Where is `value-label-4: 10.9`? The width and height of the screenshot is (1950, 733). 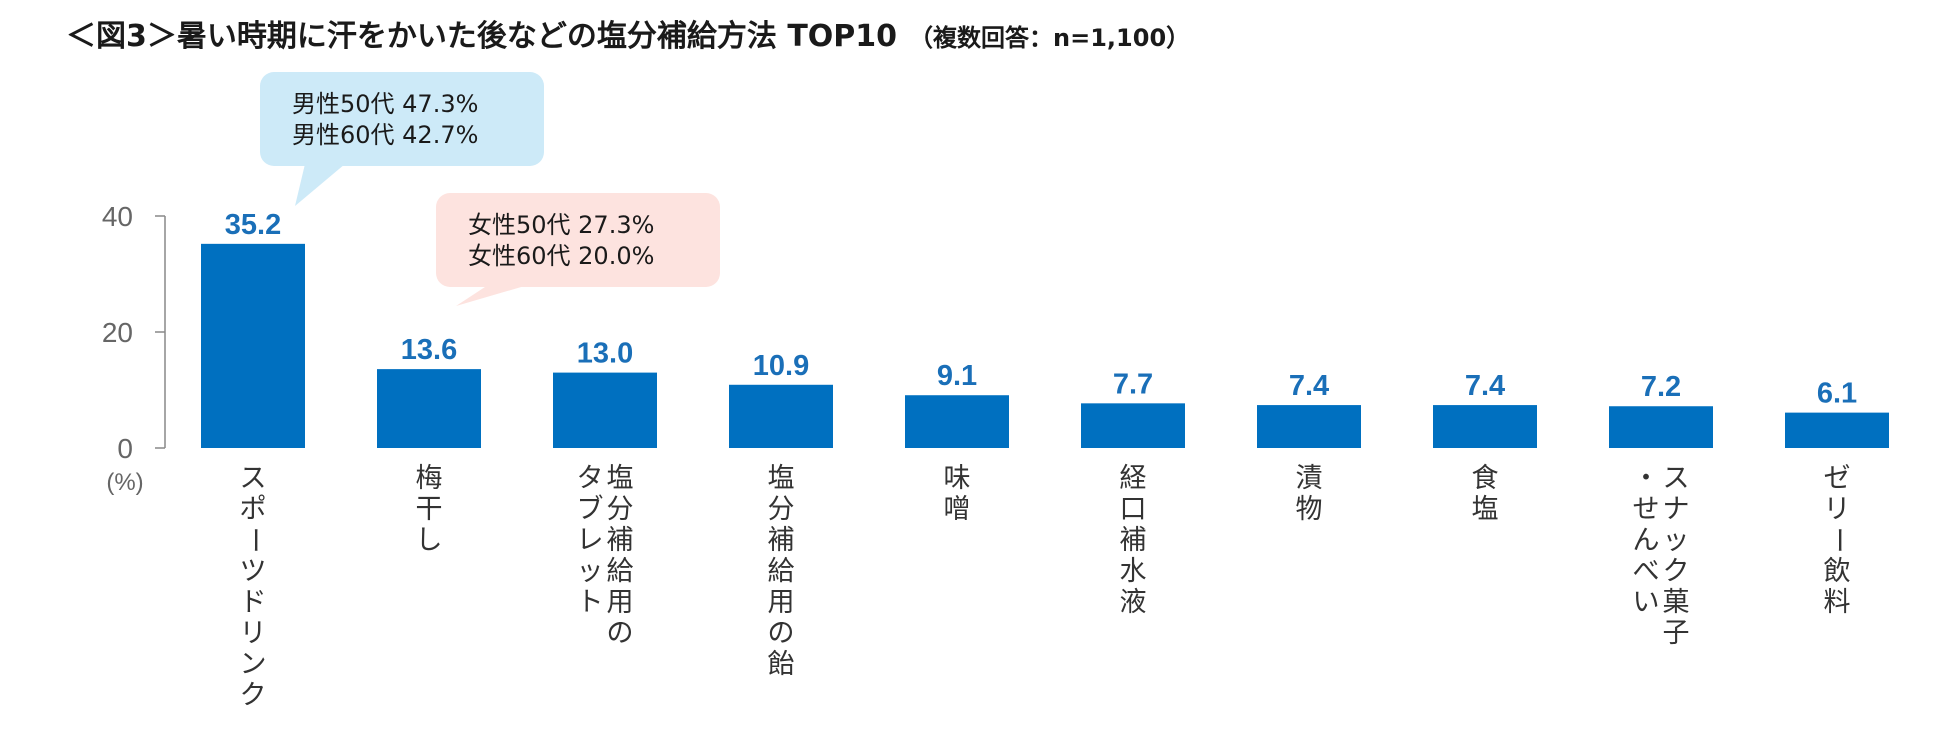
value-label-4: 10.9 is located at coordinates (781, 366).